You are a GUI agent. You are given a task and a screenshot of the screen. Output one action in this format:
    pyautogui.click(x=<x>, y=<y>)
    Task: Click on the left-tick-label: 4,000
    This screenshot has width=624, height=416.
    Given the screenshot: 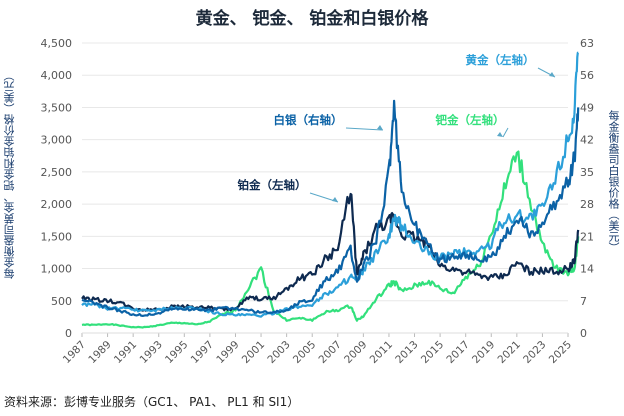 What is the action you would take?
    pyautogui.click(x=57, y=75)
    